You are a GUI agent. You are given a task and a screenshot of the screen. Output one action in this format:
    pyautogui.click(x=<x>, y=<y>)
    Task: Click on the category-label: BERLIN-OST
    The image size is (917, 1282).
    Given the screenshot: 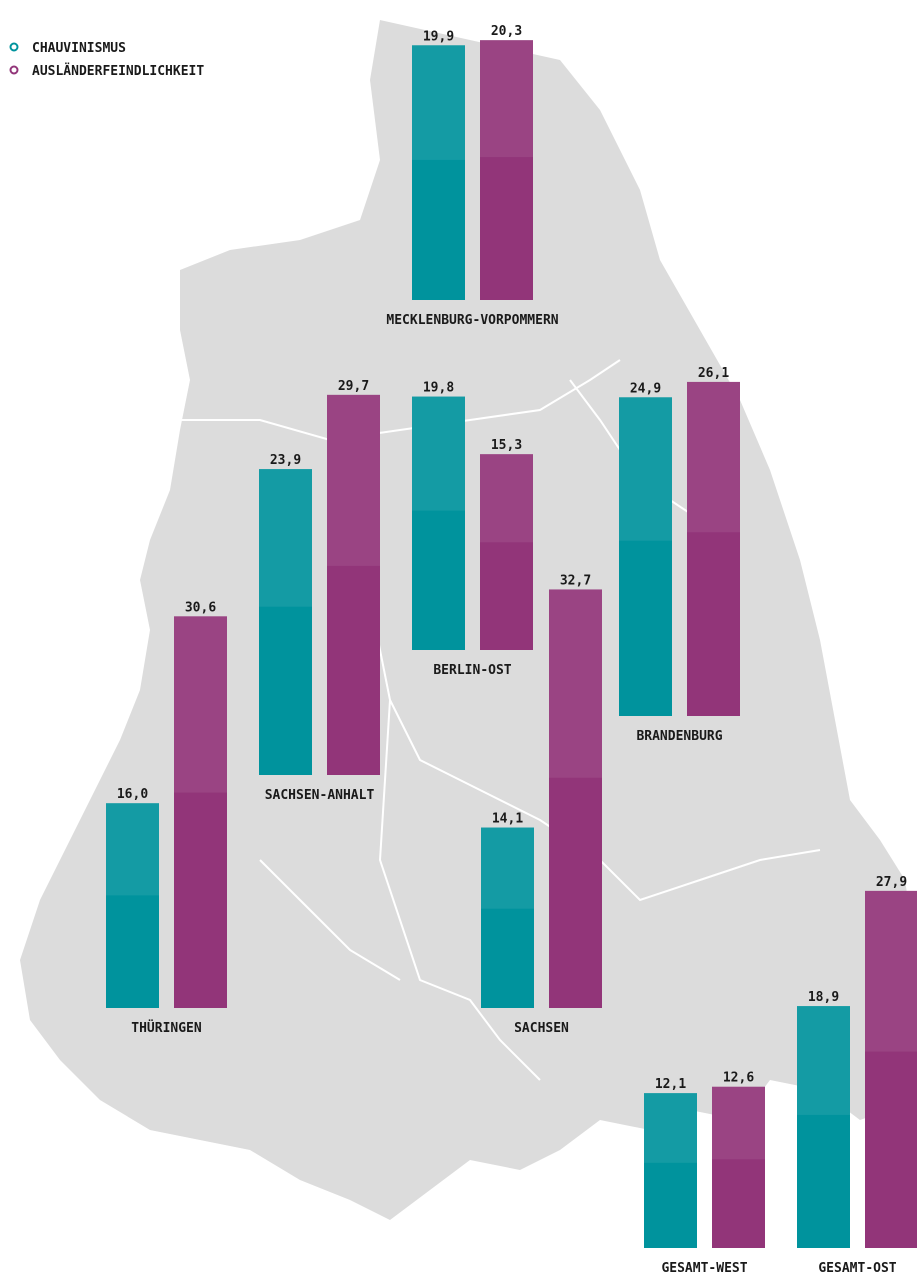 What is the action you would take?
    pyautogui.click(x=472, y=670)
    